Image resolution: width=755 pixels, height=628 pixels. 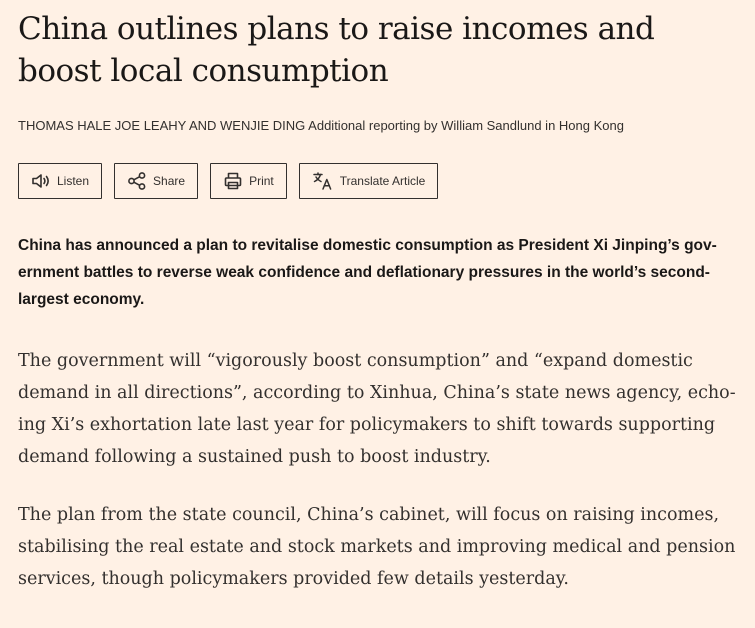 I want to click on byline-authors: Thomas Hale Joe Leahy and Wenjie Ding, so click(x=162, y=125).